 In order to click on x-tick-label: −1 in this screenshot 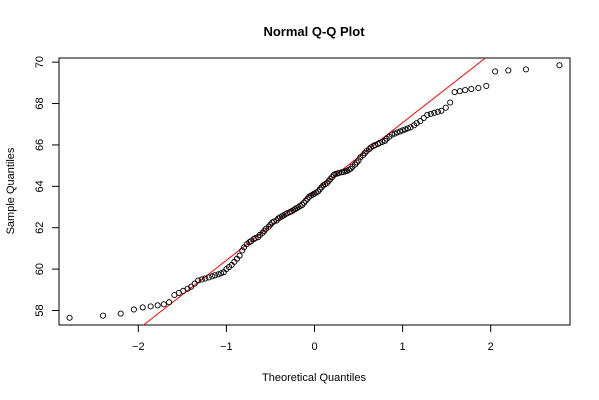, I will do `click(226, 347)`.